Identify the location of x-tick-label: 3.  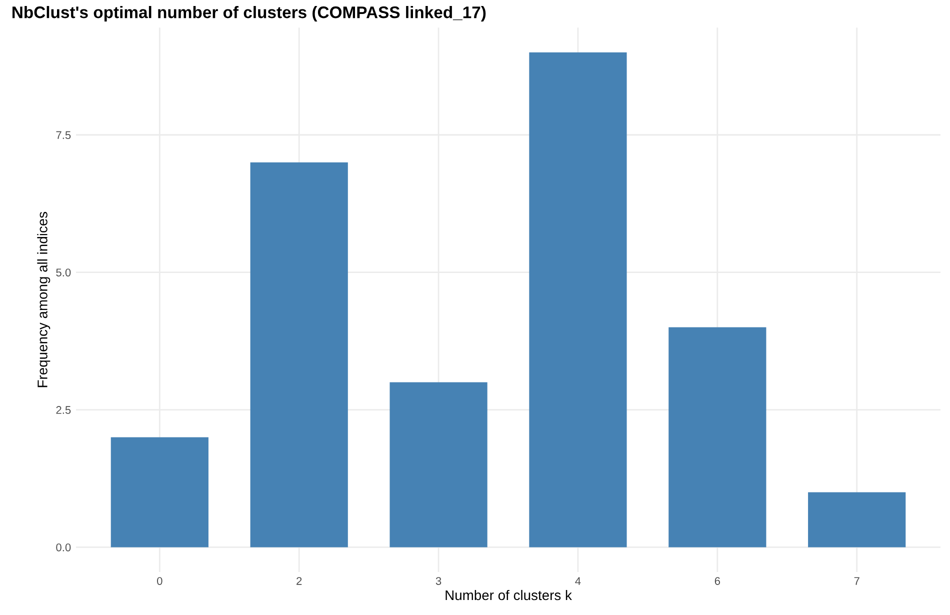
(439, 581).